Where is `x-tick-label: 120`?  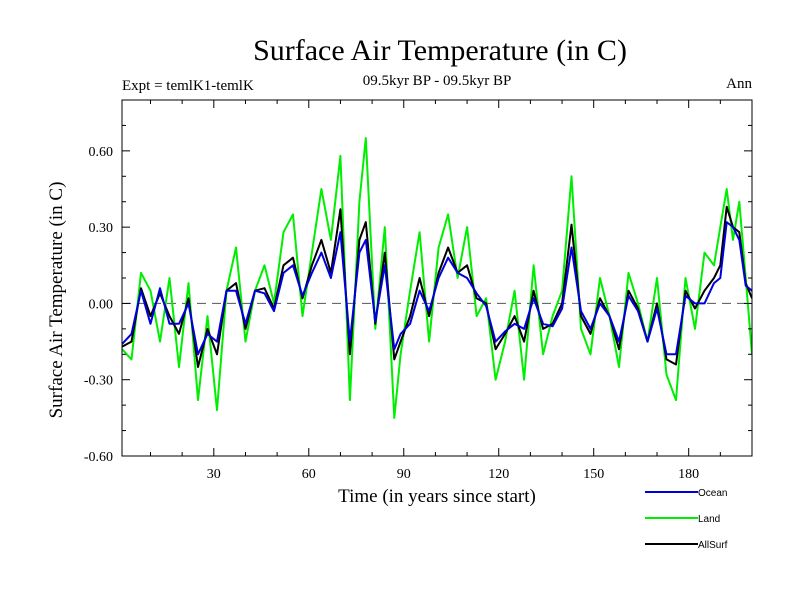 x-tick-label: 120 is located at coordinates (498, 474).